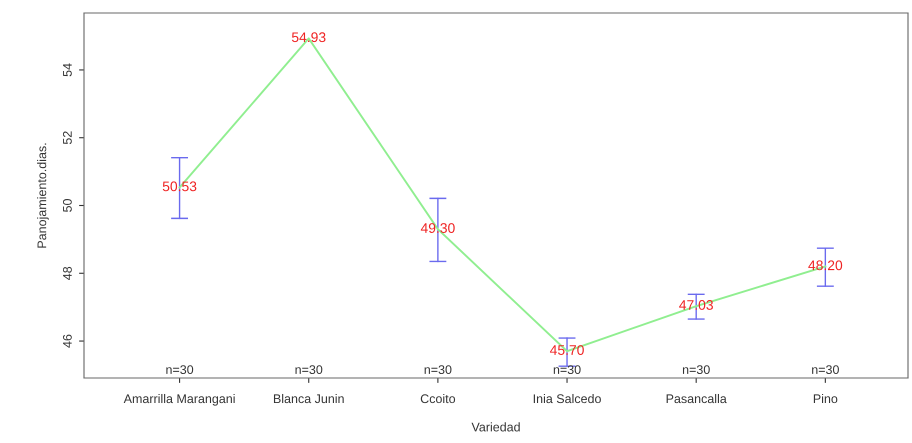  I want to click on y-tick-label: 46, so click(67, 341).